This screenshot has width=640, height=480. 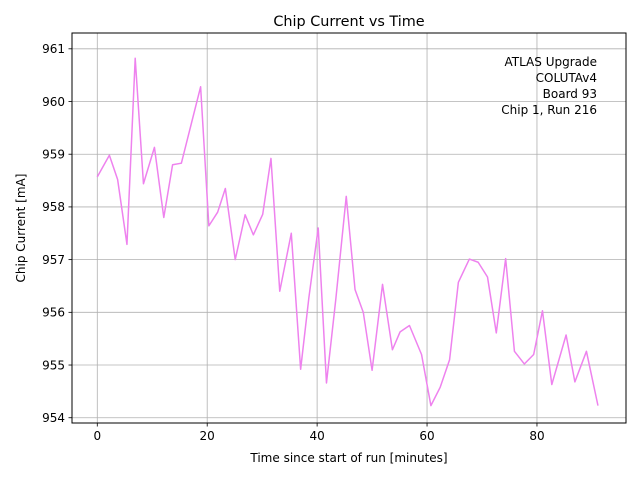 I want to click on y-tick-label: 955, so click(x=53, y=365).